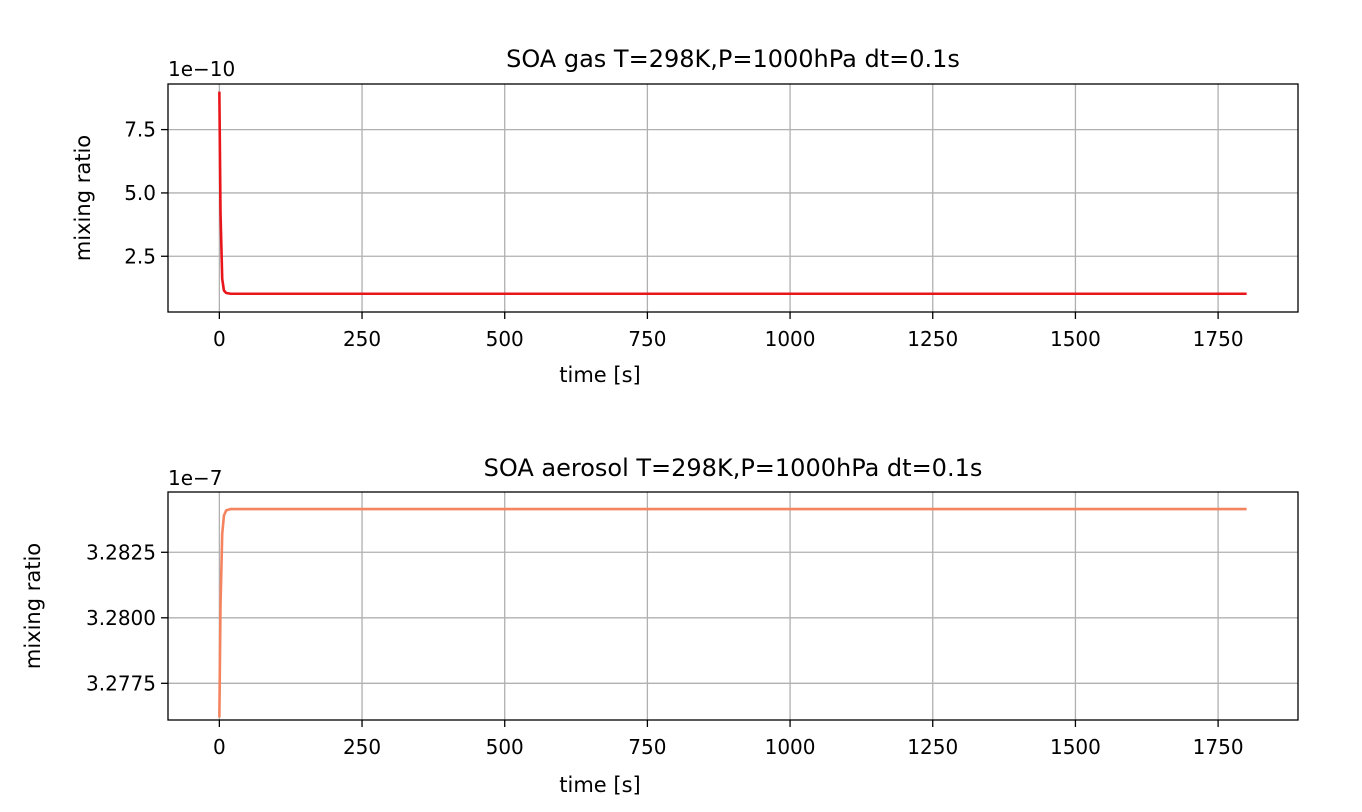 The image size is (1362, 812). Describe the element at coordinates (121, 683) in the screenshot. I see `y-tick-label: 3.2775` at that location.